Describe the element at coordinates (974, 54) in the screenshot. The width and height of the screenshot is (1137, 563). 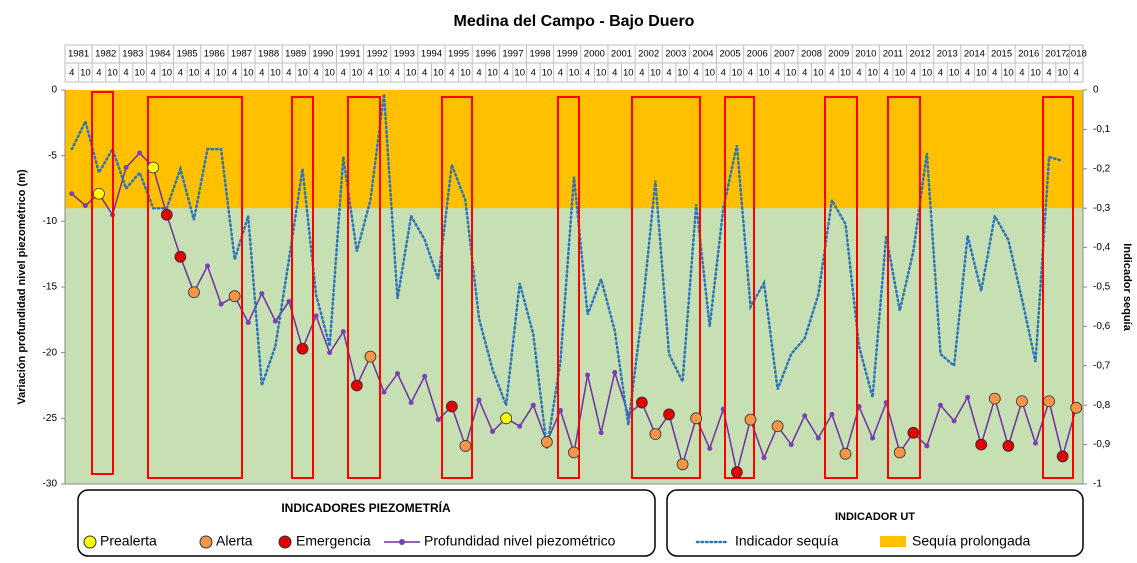
I see `year-label: 2014` at that location.